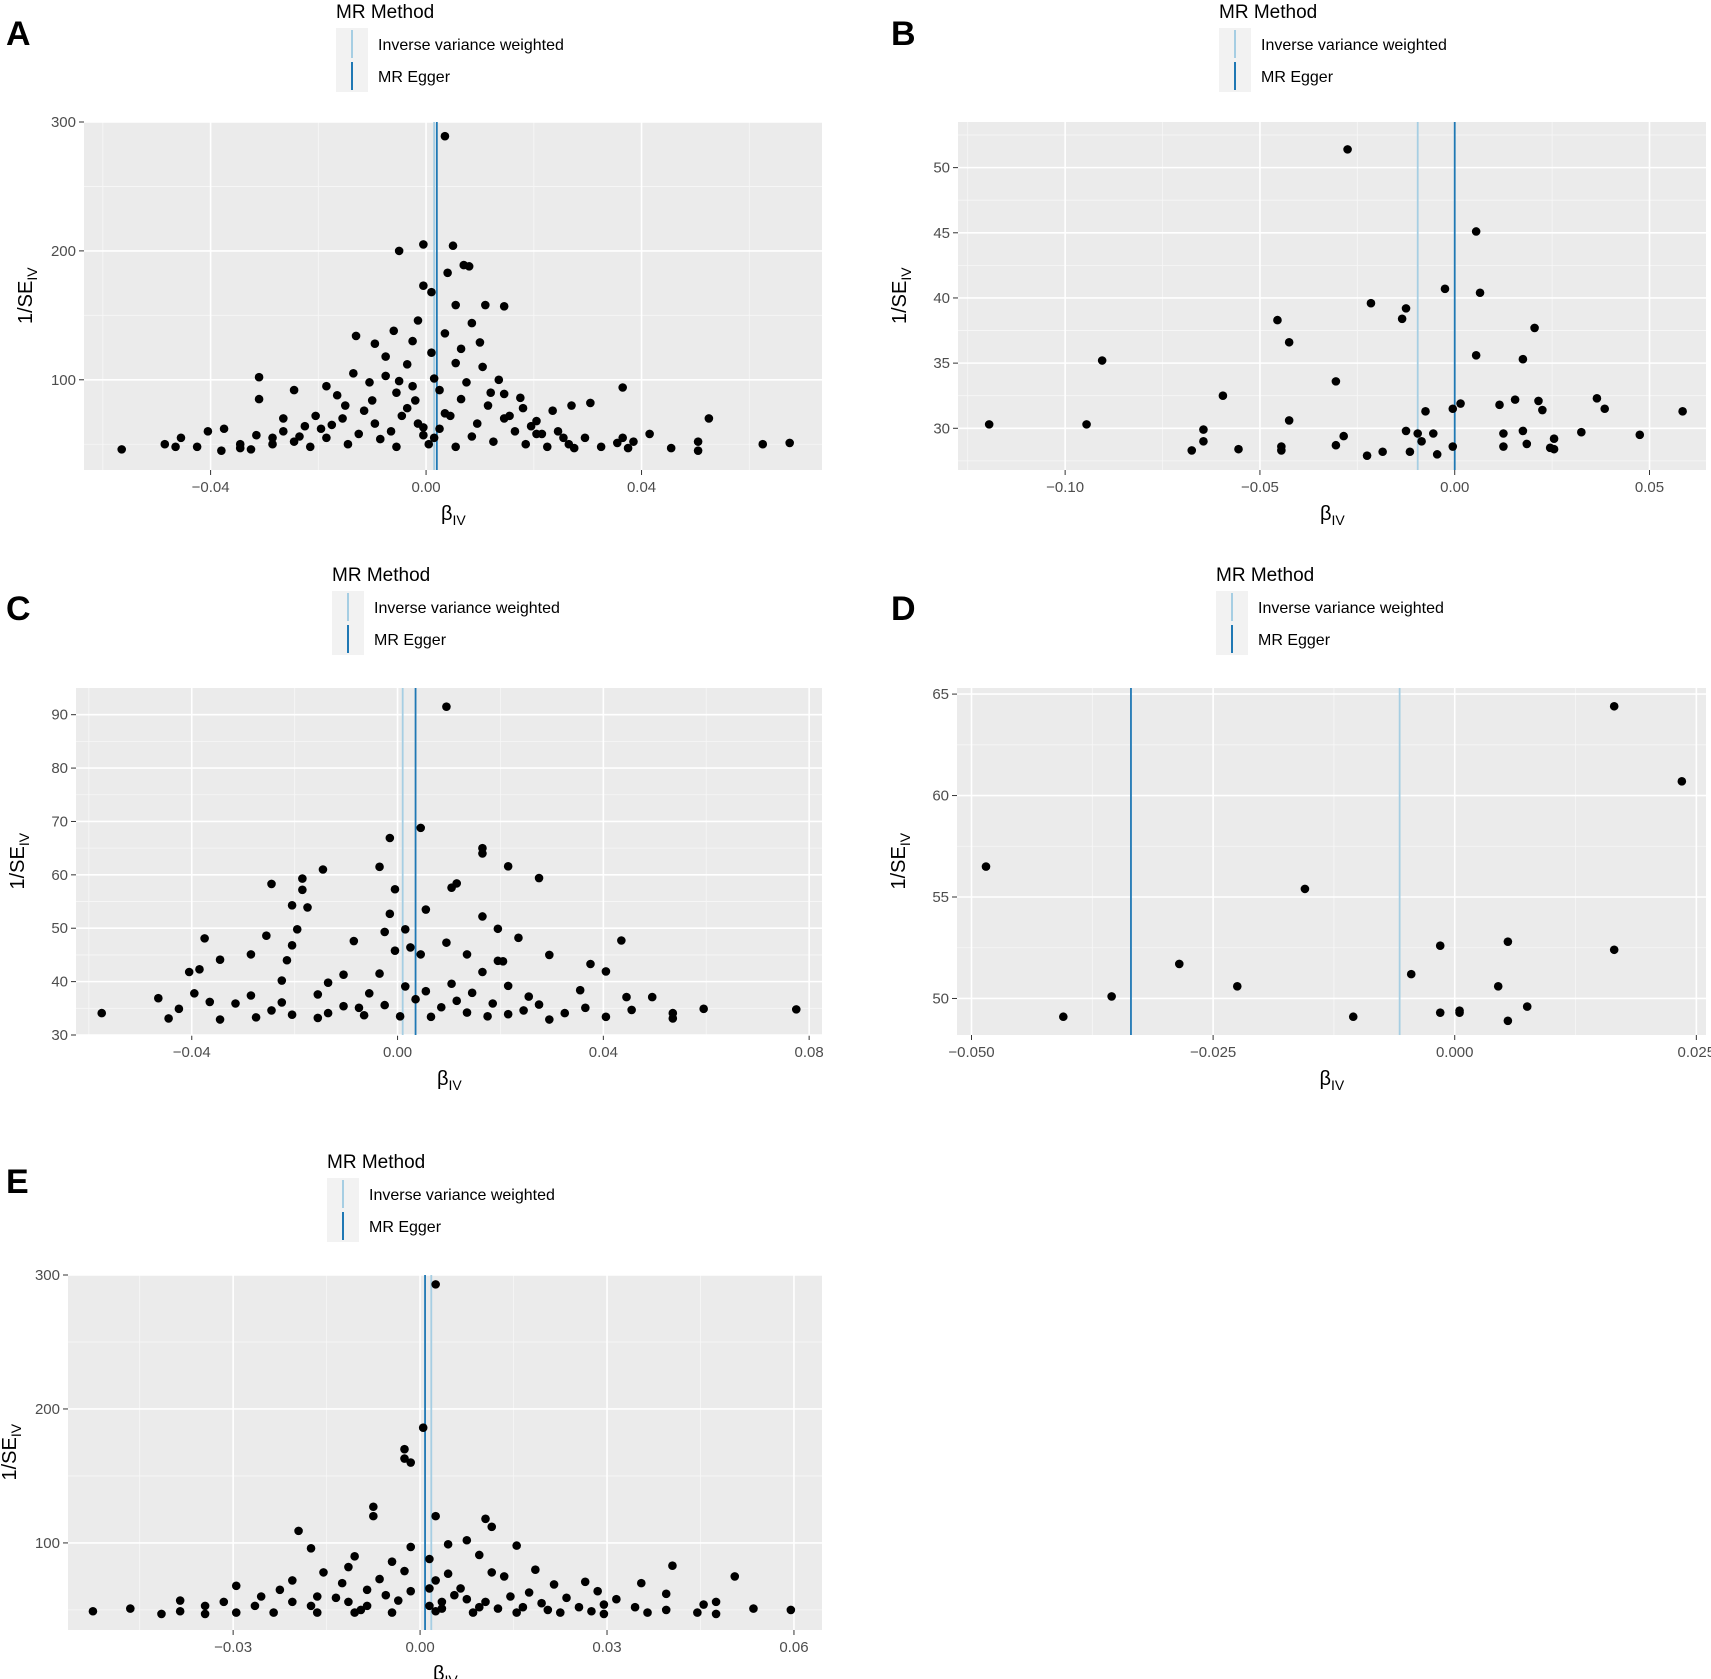 Image resolution: width=1711 pixels, height=1679 pixels. Describe the element at coordinates (17, 1182) in the screenshot. I see `panel-letter: E` at that location.